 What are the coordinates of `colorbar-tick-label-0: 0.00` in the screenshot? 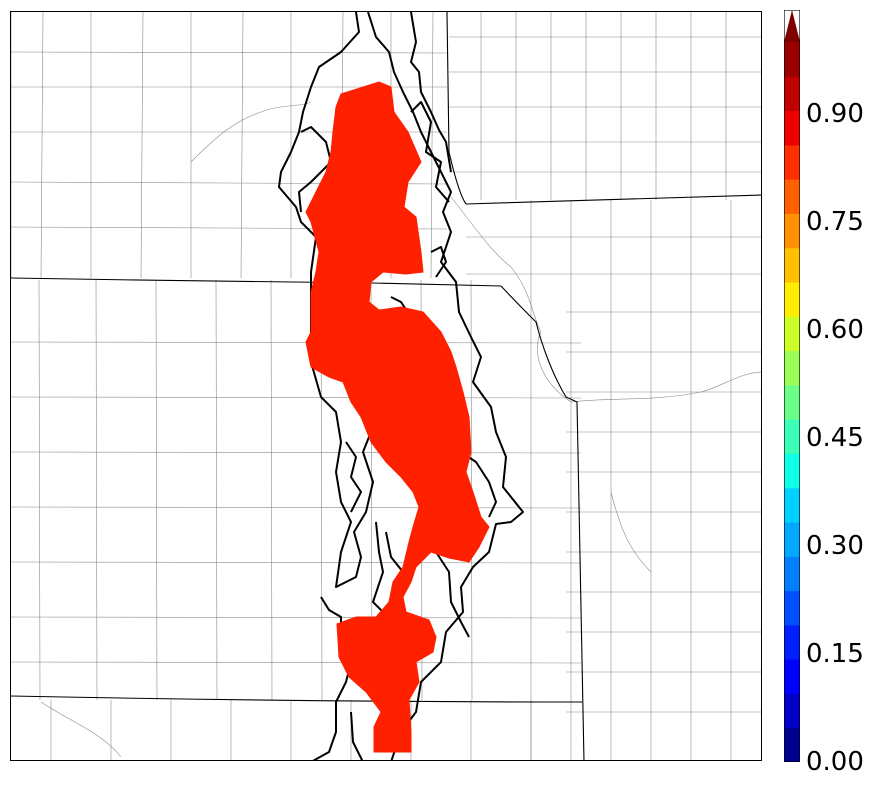 It's located at (835, 762).